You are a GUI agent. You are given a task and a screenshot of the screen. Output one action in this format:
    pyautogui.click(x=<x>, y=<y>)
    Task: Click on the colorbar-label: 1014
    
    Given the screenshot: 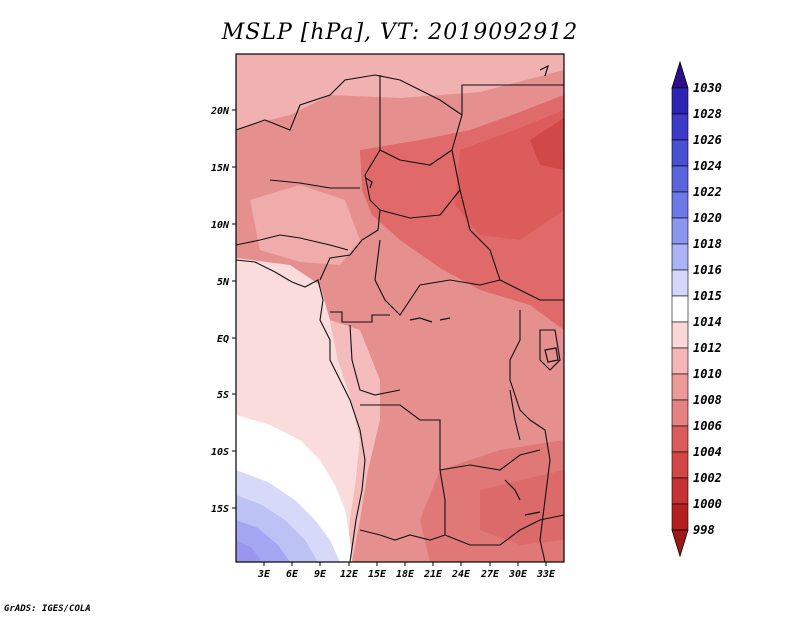 What is the action you would take?
    pyautogui.click(x=707, y=322)
    